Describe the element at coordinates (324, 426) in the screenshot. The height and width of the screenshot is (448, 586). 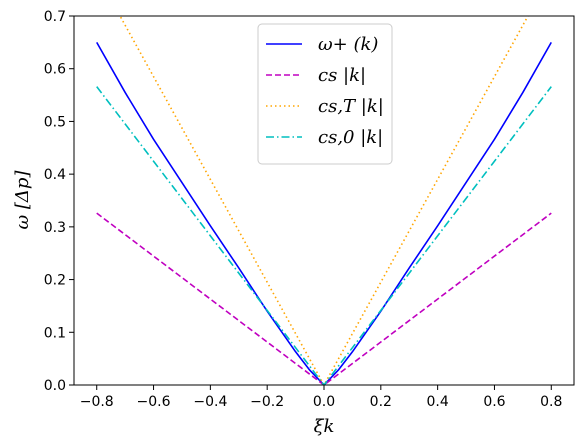
I see `x-axis-label: ξk` at that location.